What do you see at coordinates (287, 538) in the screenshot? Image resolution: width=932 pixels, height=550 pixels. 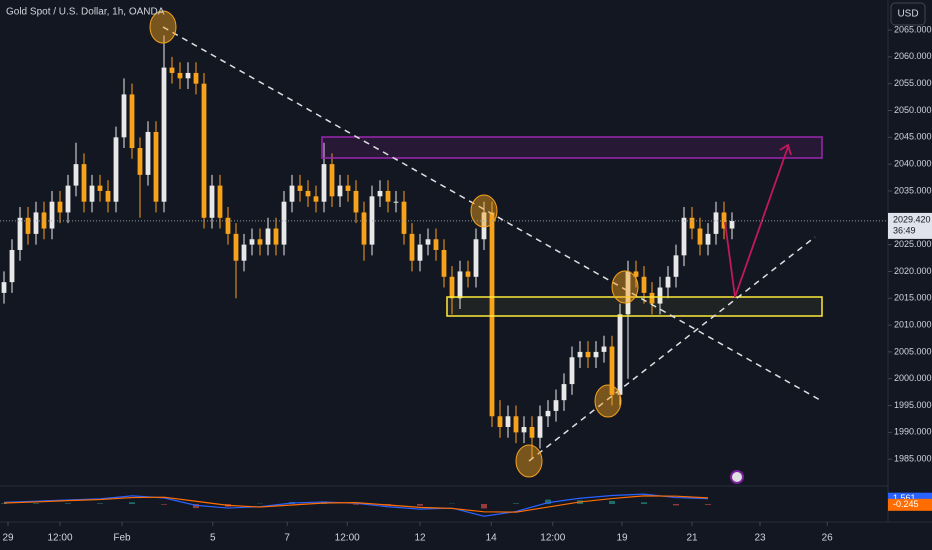 I see `x-tick-label: 7` at bounding box center [287, 538].